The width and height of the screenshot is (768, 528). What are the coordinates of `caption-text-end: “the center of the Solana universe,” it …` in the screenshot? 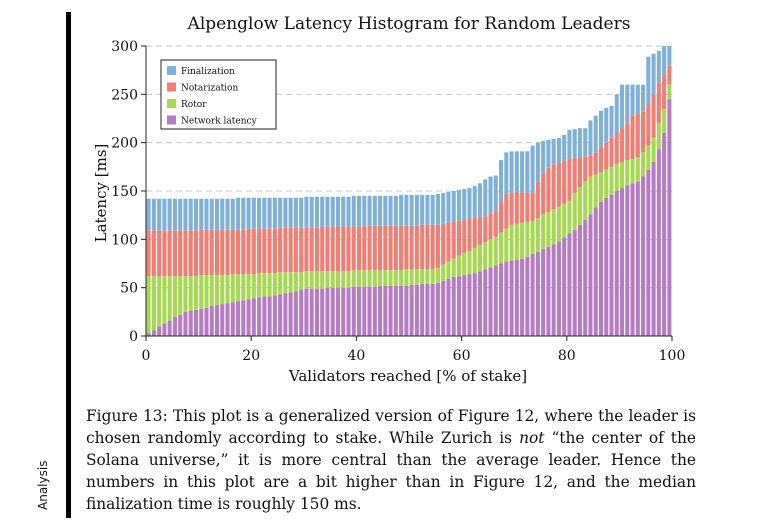 It's located at (391, 471).